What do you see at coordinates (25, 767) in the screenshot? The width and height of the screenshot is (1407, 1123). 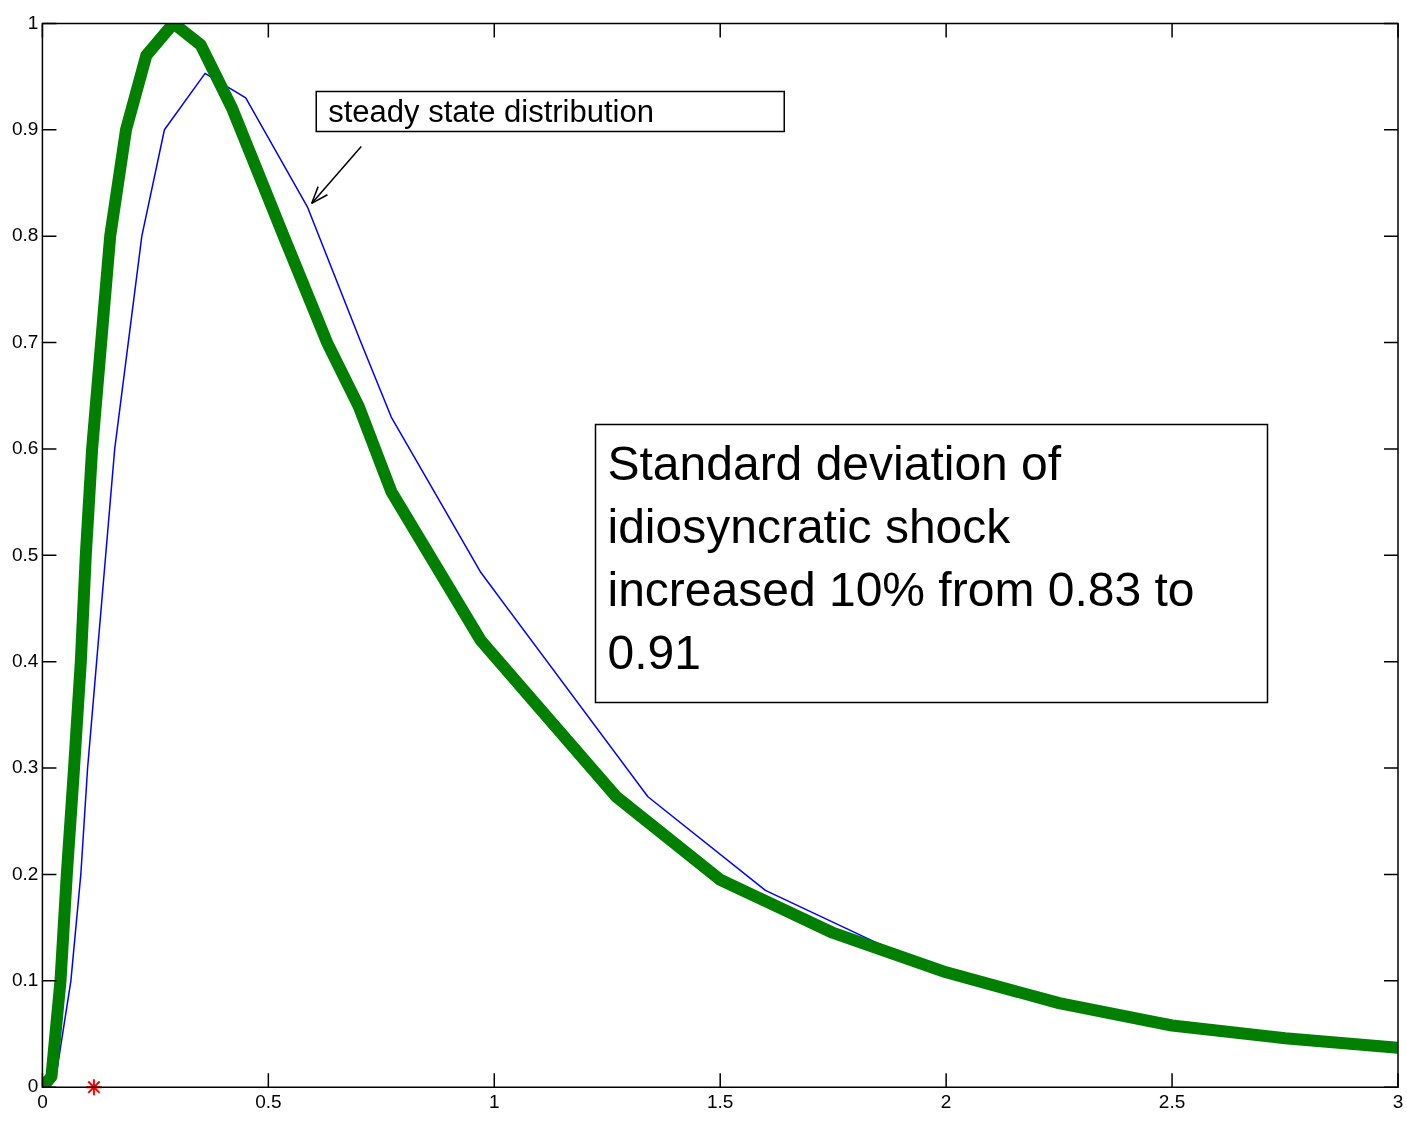 I see `y-tick-label: 0.3` at bounding box center [25, 767].